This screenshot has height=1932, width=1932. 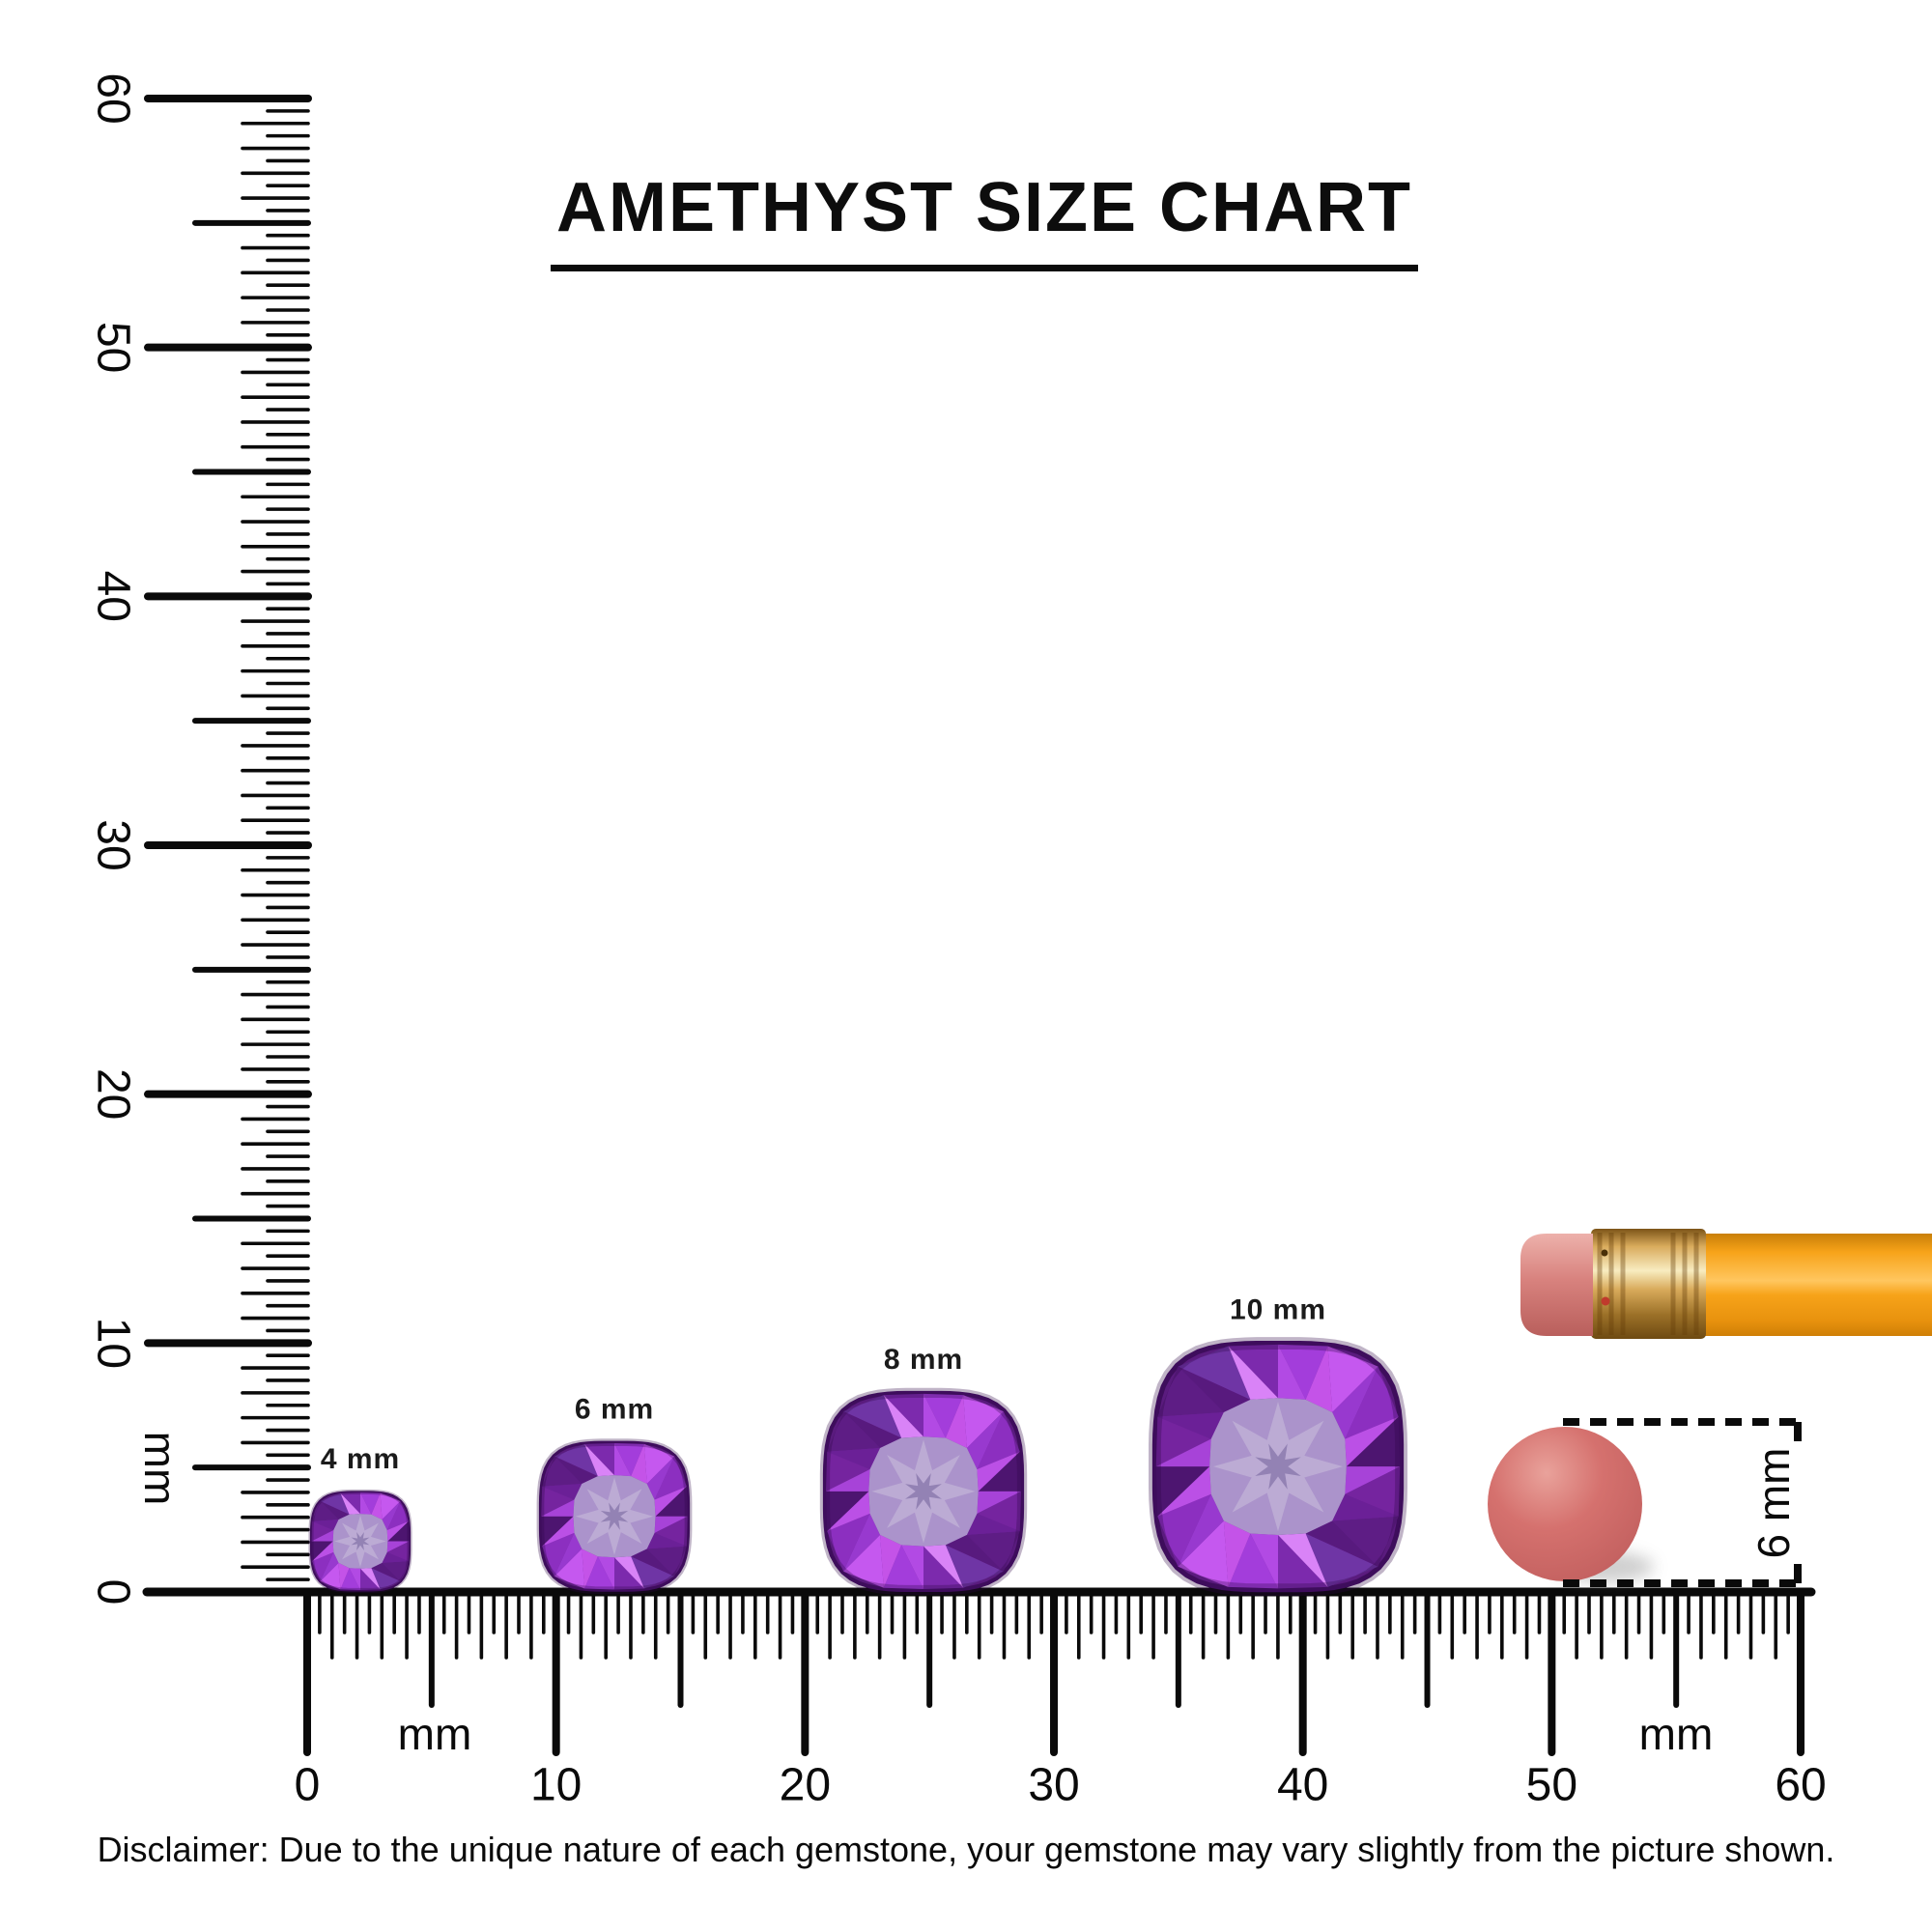 I want to click on pencil, so click(x=1726, y=1284).